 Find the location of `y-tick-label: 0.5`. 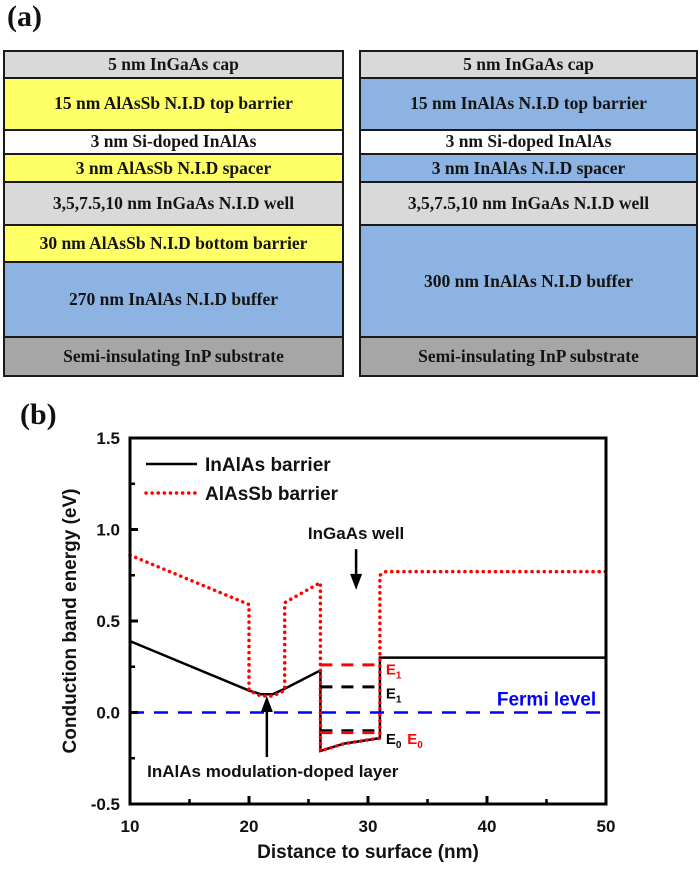

y-tick-label: 0.5 is located at coordinates (108, 621).